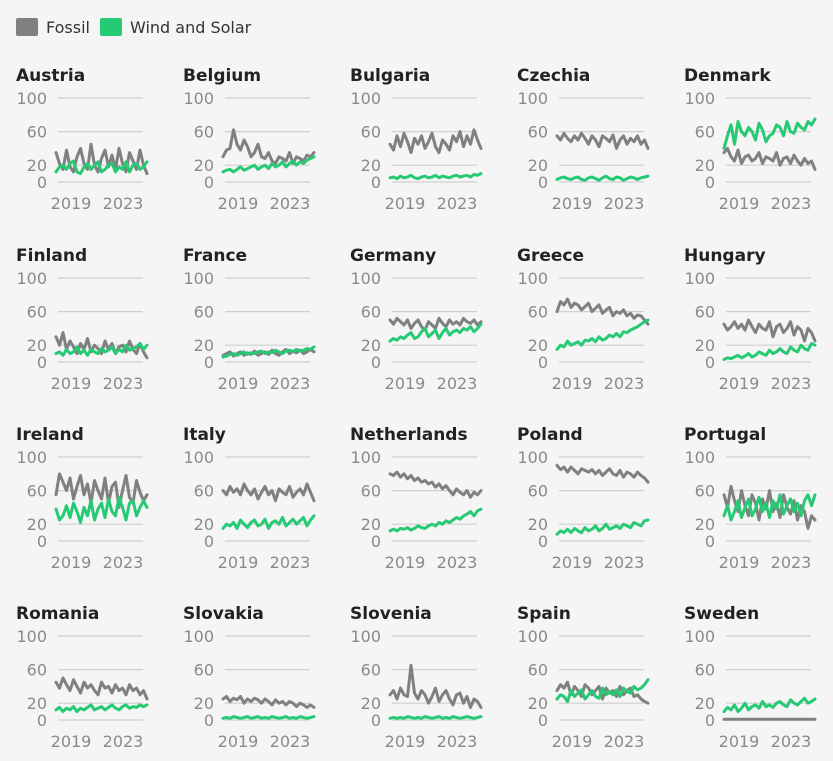 This screenshot has width=833, height=761. I want to click on panel-germany: Germany 020 60 100 2019 2023, so click(416, 319).